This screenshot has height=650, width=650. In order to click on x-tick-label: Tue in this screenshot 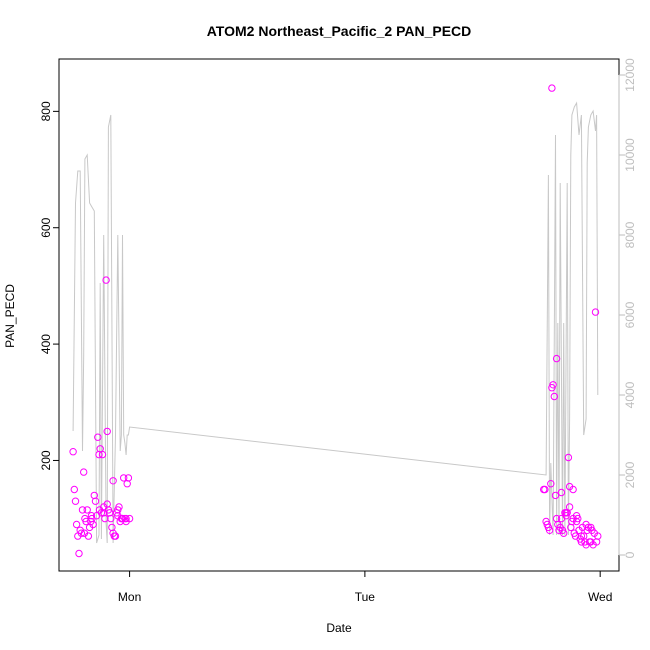, I will do `click(365, 597)`.